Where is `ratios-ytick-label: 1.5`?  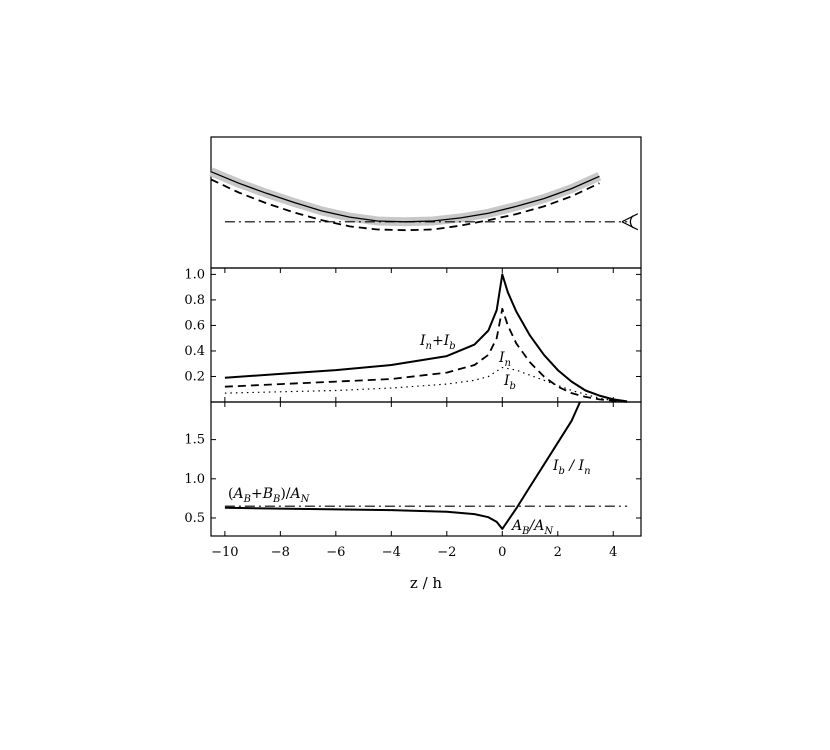
ratios-ytick-label: 1.5 is located at coordinates (194, 440).